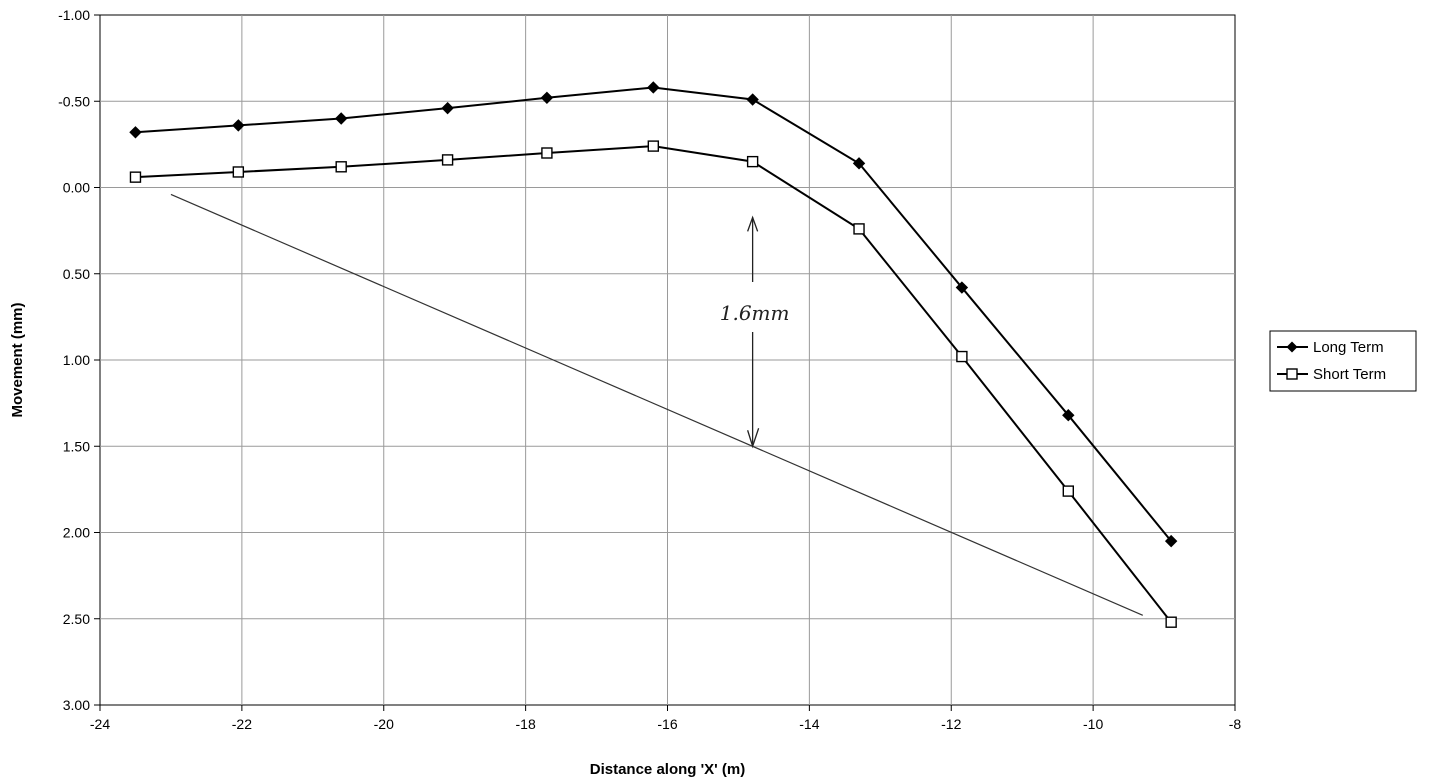 The image size is (1436, 783). Describe the element at coordinates (753, 438) in the screenshot. I see `arrow-head-down` at that location.